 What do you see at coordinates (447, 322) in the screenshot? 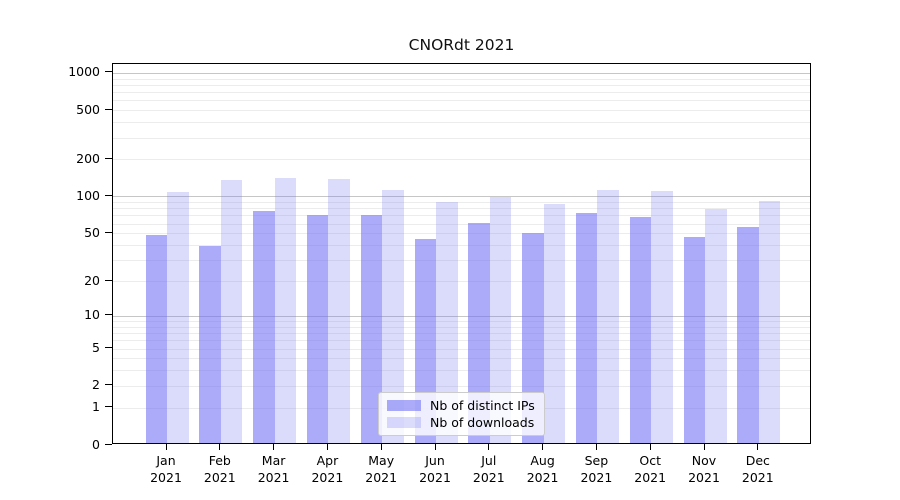
I see `bar--downloads-jun-2021` at bounding box center [447, 322].